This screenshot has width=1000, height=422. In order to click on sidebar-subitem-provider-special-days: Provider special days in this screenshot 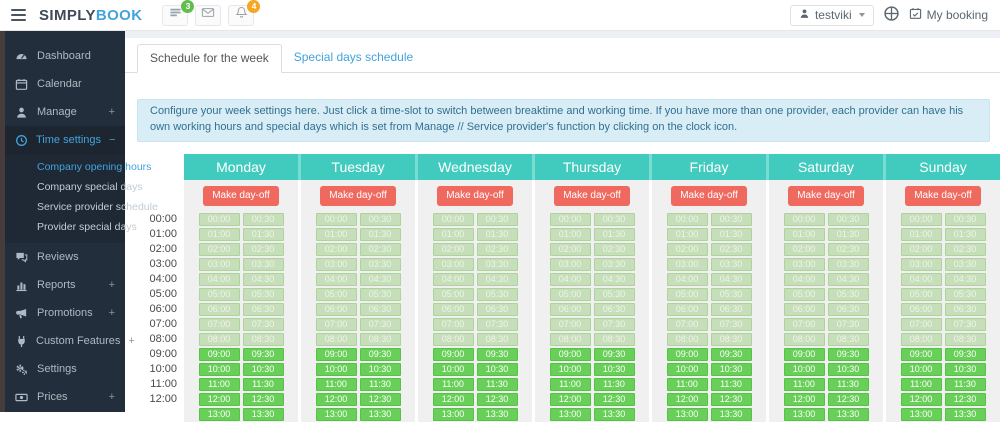, I will do `click(87, 227)`.